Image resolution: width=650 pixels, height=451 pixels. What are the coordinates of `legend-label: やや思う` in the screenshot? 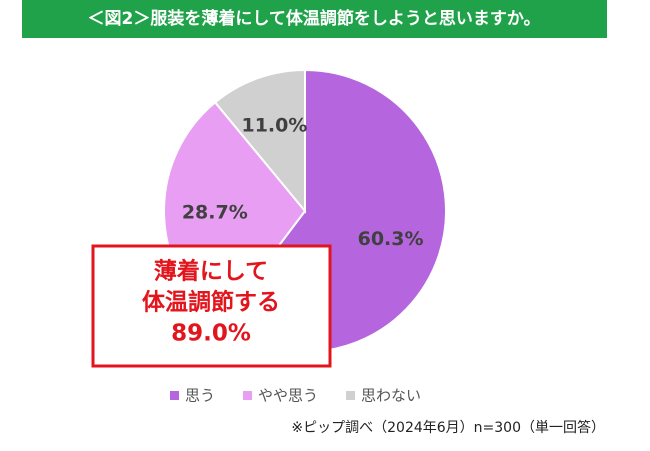 It's located at (288, 396).